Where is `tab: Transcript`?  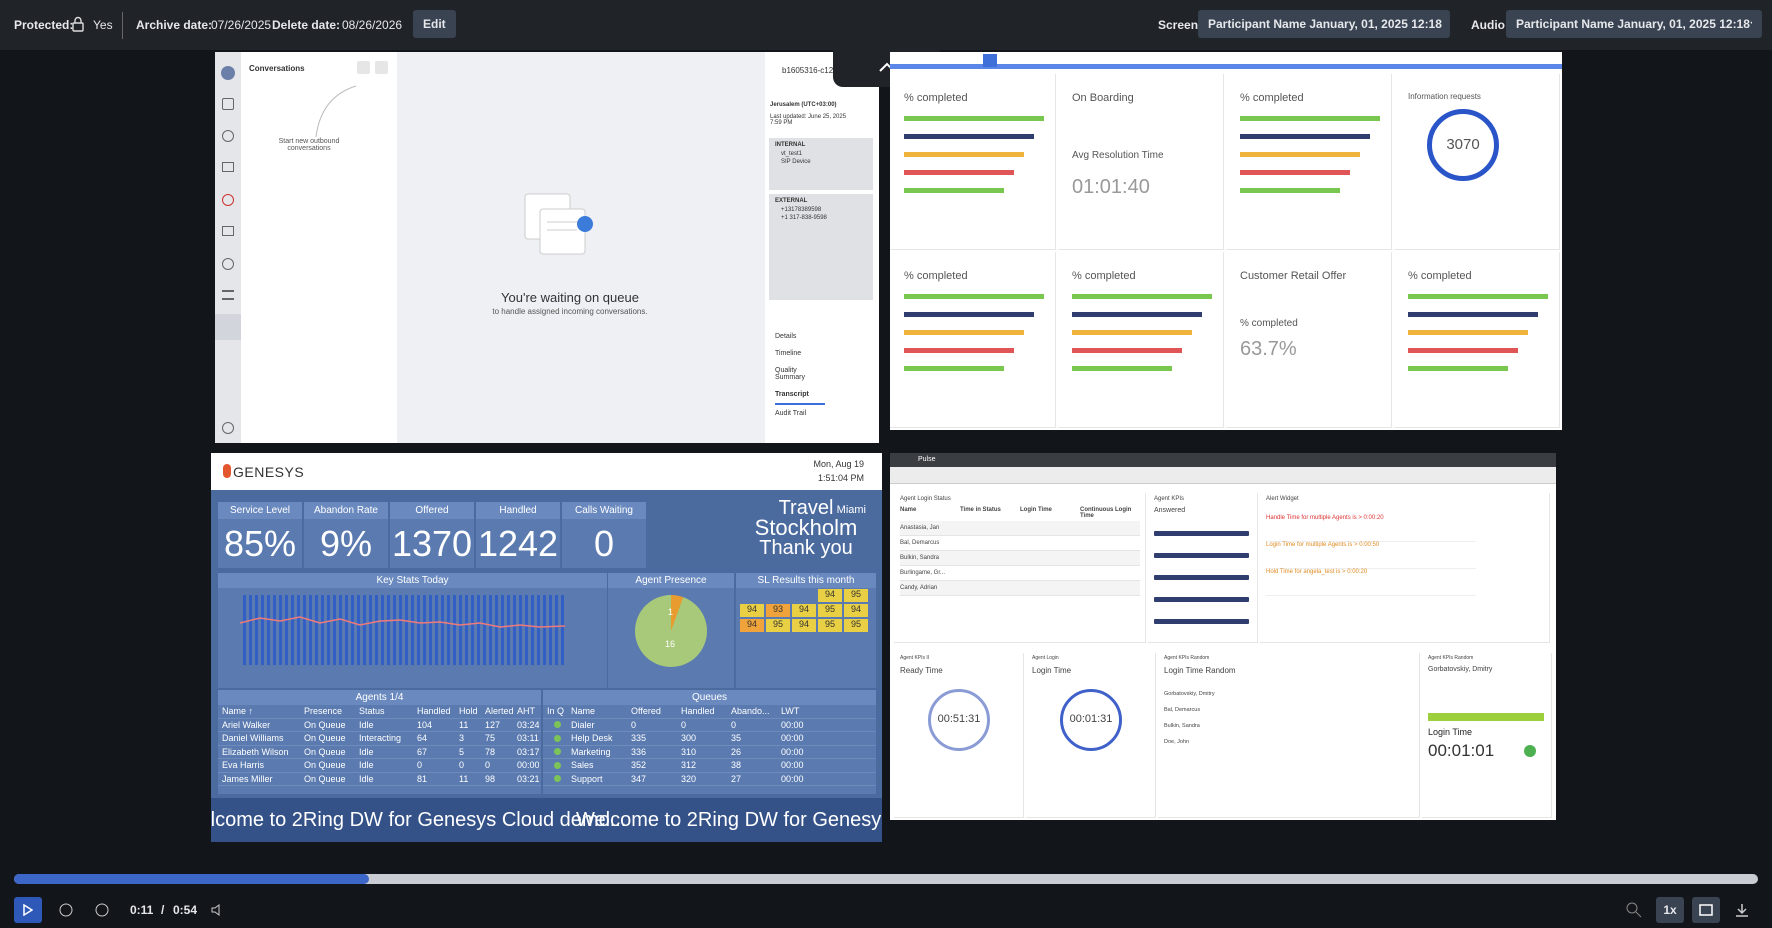
tab: Transcript is located at coordinates (800, 395).